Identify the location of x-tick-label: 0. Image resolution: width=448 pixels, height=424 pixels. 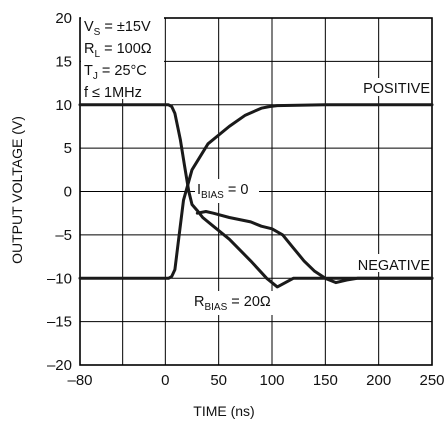
(165, 380).